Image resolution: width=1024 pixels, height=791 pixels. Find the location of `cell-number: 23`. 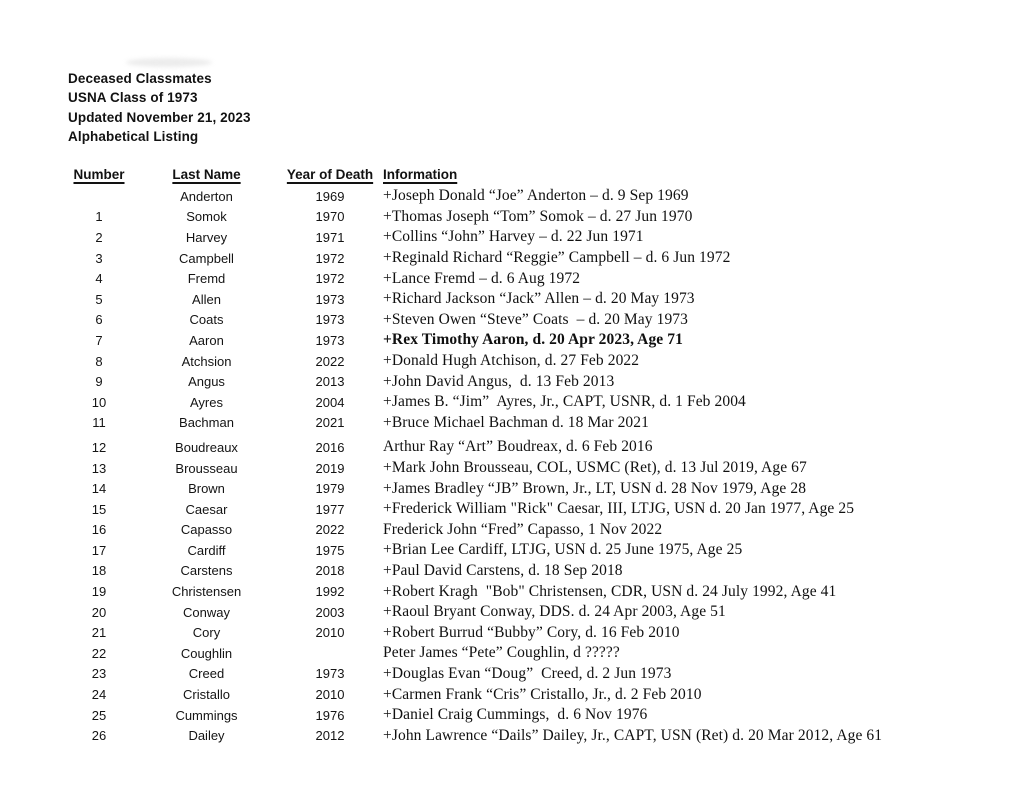

cell-number: 23 is located at coordinates (99, 674).